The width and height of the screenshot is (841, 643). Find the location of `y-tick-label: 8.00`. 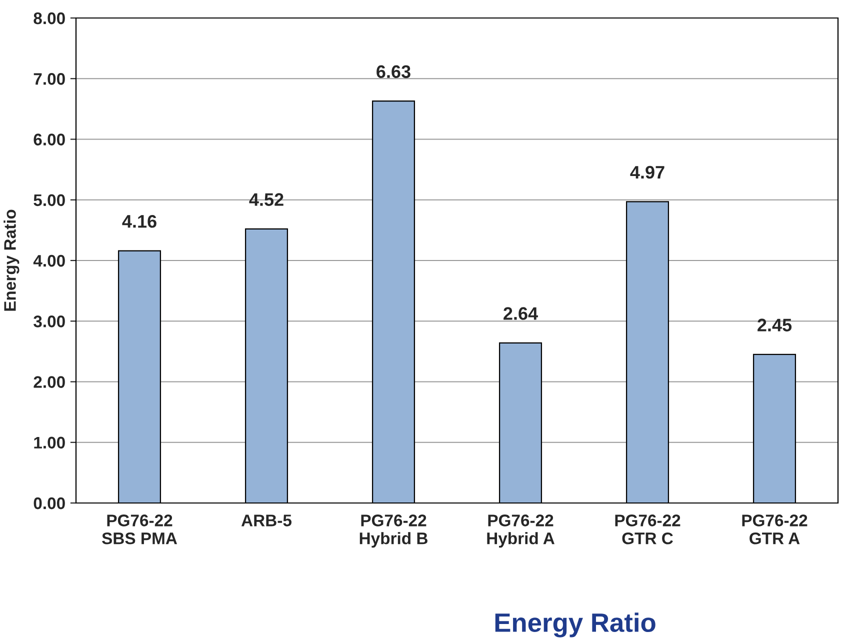

y-tick-label: 8.00 is located at coordinates (49, 18).